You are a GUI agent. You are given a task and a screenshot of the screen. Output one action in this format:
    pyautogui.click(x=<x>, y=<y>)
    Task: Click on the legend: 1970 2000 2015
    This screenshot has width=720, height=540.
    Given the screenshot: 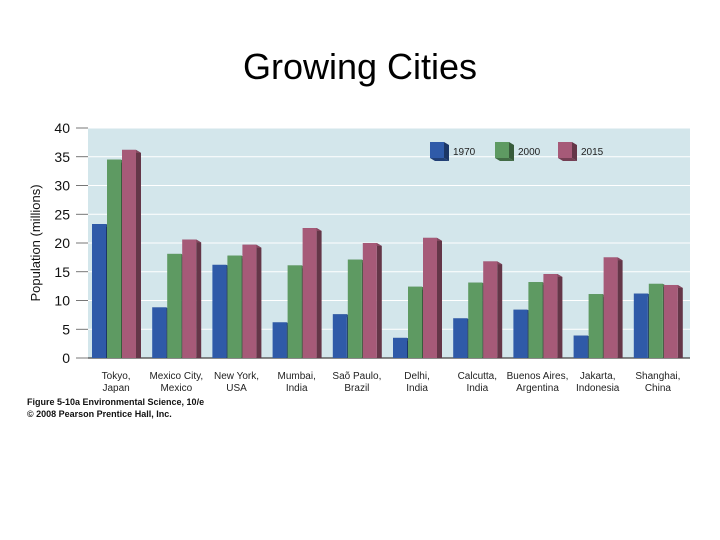 What is the action you would take?
    pyautogui.click(x=517, y=151)
    